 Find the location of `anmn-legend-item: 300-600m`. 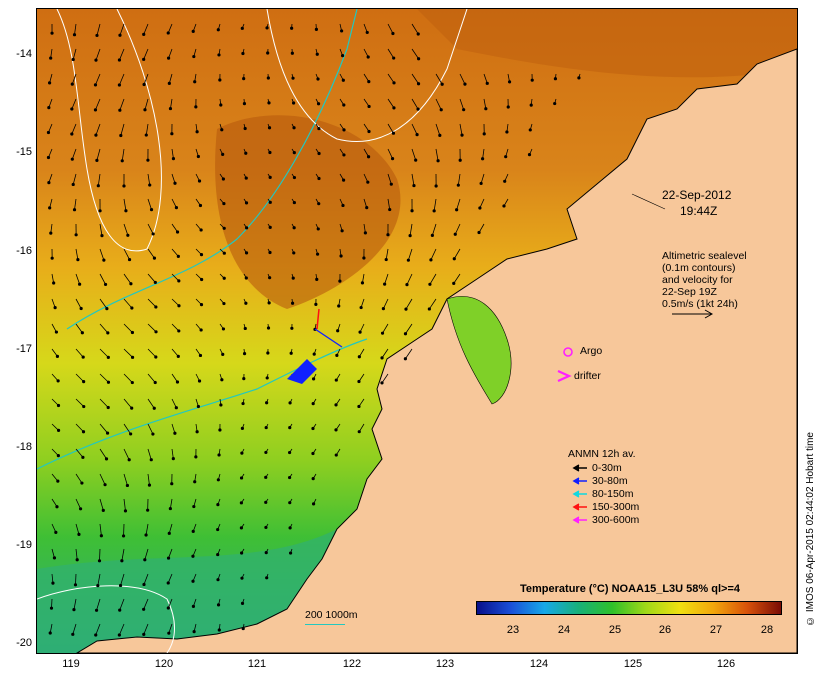

anmn-legend-item: 300-600m is located at coordinates (605, 520).